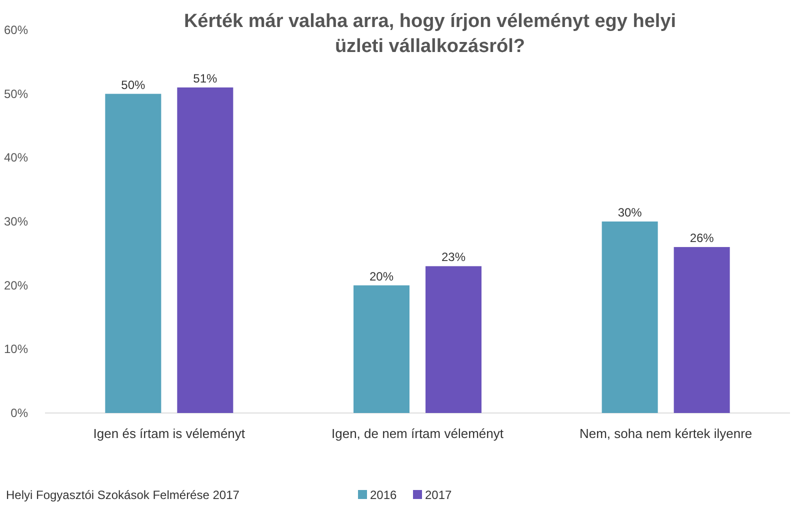 The image size is (800, 509). Describe the element at coordinates (702, 238) in the screenshot. I see `data-label: 26%` at that location.